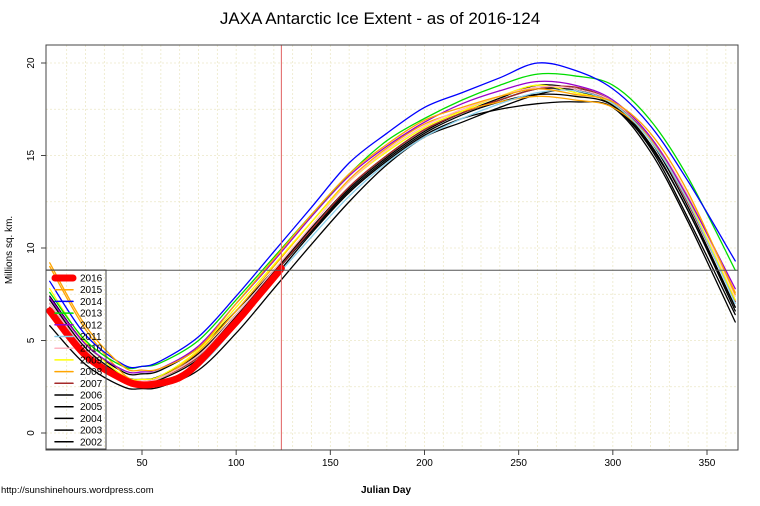 This screenshot has height=506, width=760. What do you see at coordinates (91, 360) in the screenshot?
I see `legend-label-2009: 2009` at bounding box center [91, 360].